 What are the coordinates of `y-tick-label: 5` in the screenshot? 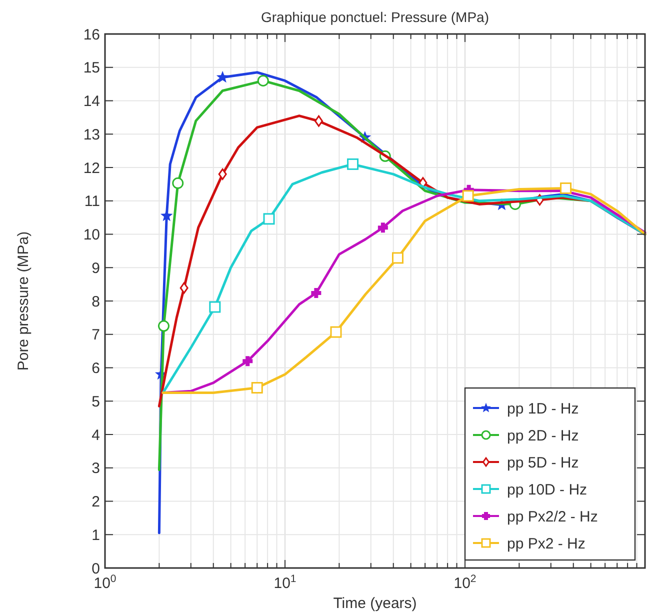 It's located at (96, 401).